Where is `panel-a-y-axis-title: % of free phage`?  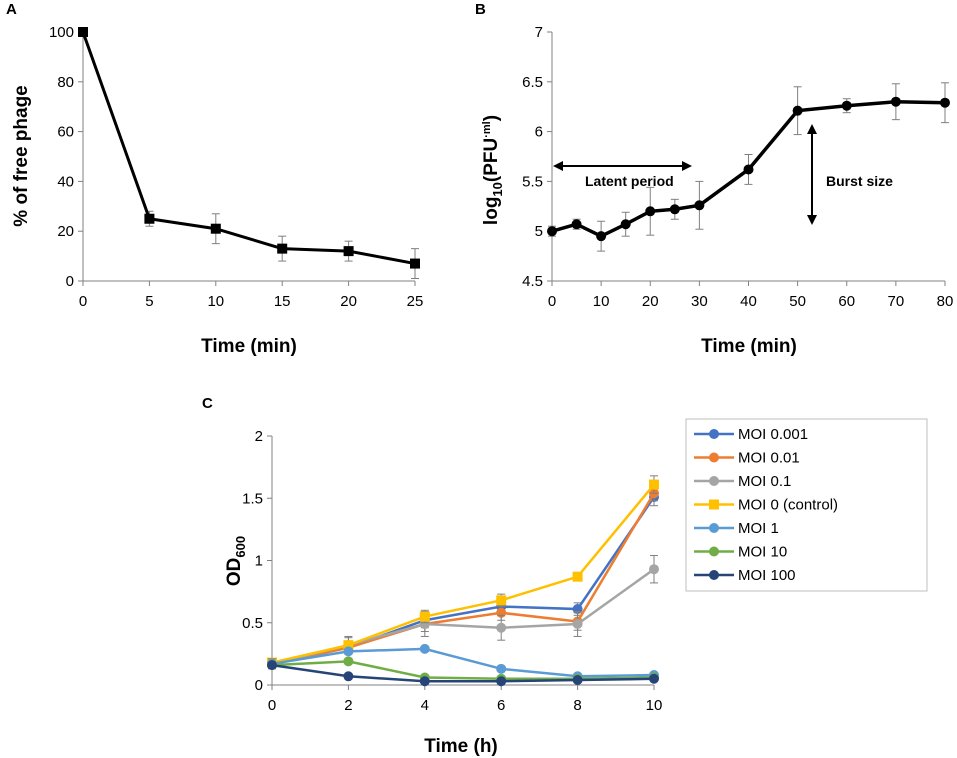
panel-a-y-axis-title: % of free phage is located at coordinates (21, 155).